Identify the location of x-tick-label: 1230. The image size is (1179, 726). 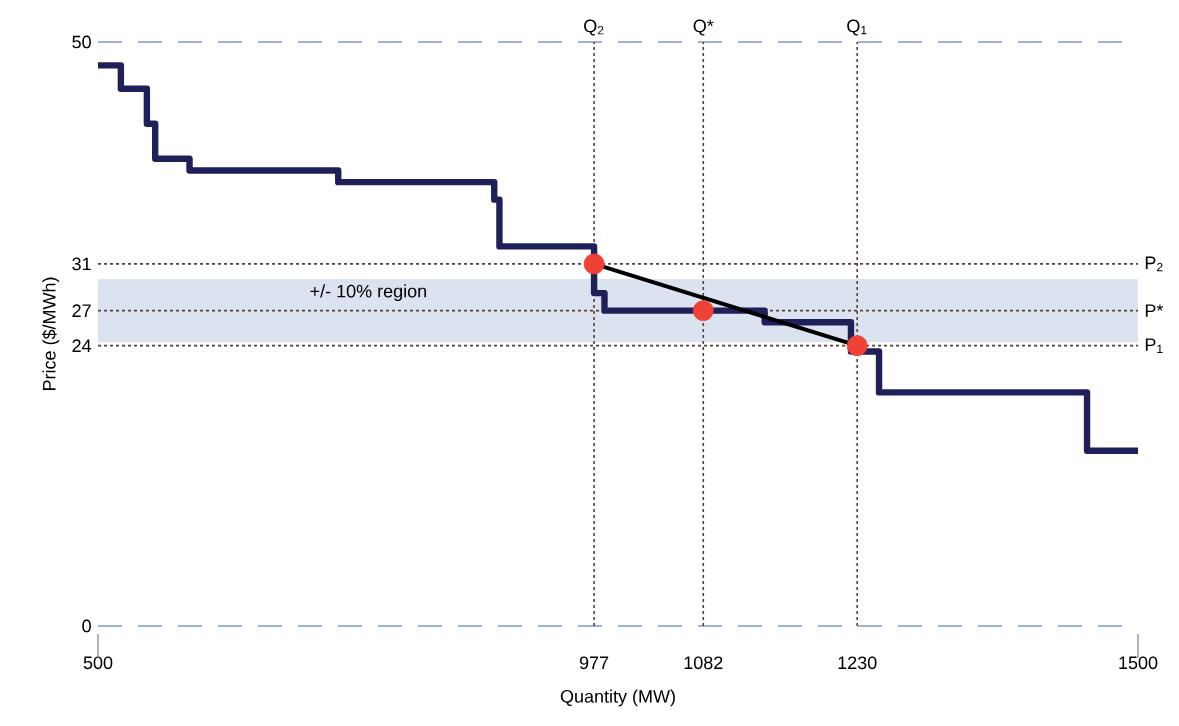
(857, 663).